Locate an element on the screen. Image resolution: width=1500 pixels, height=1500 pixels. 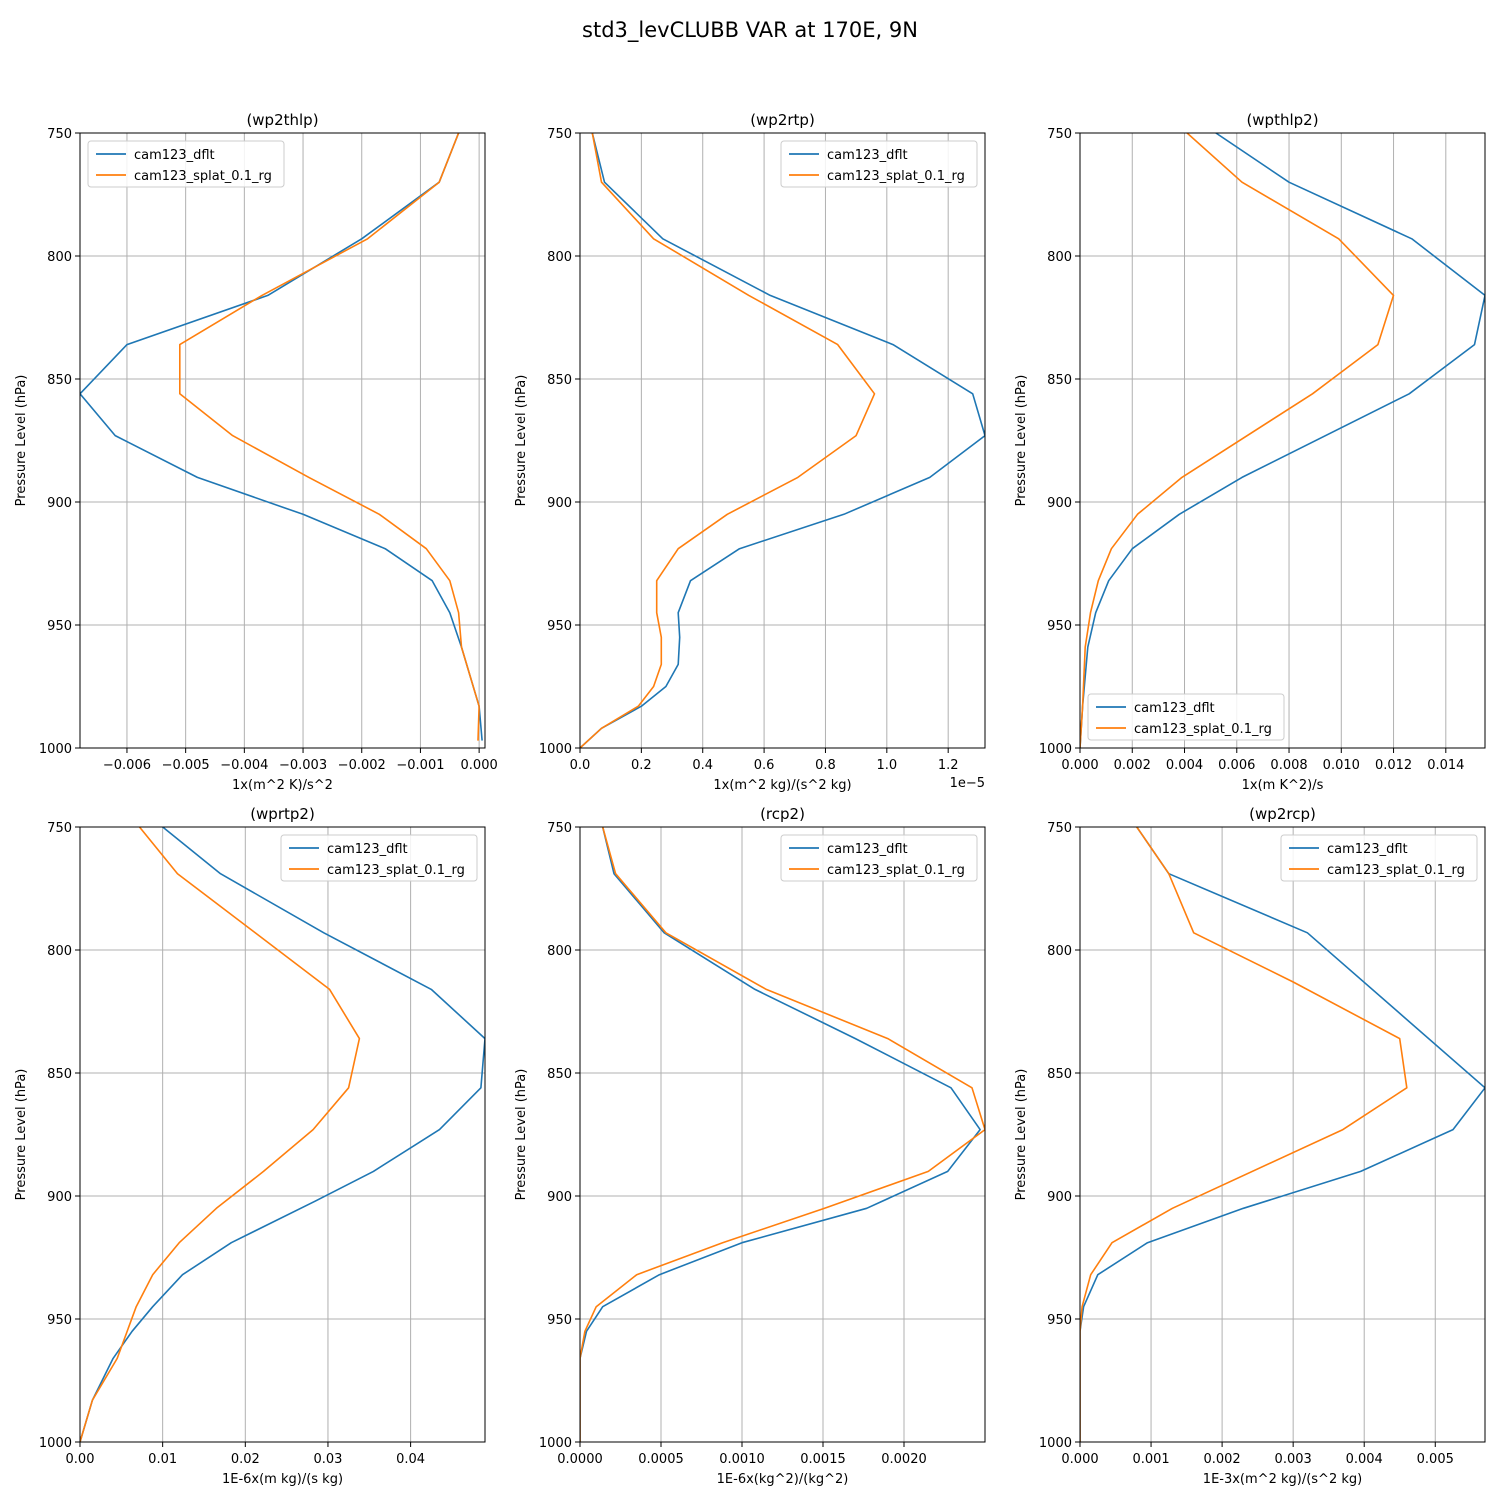
panel-title: (wp2rcp) is located at coordinates (1282, 814).